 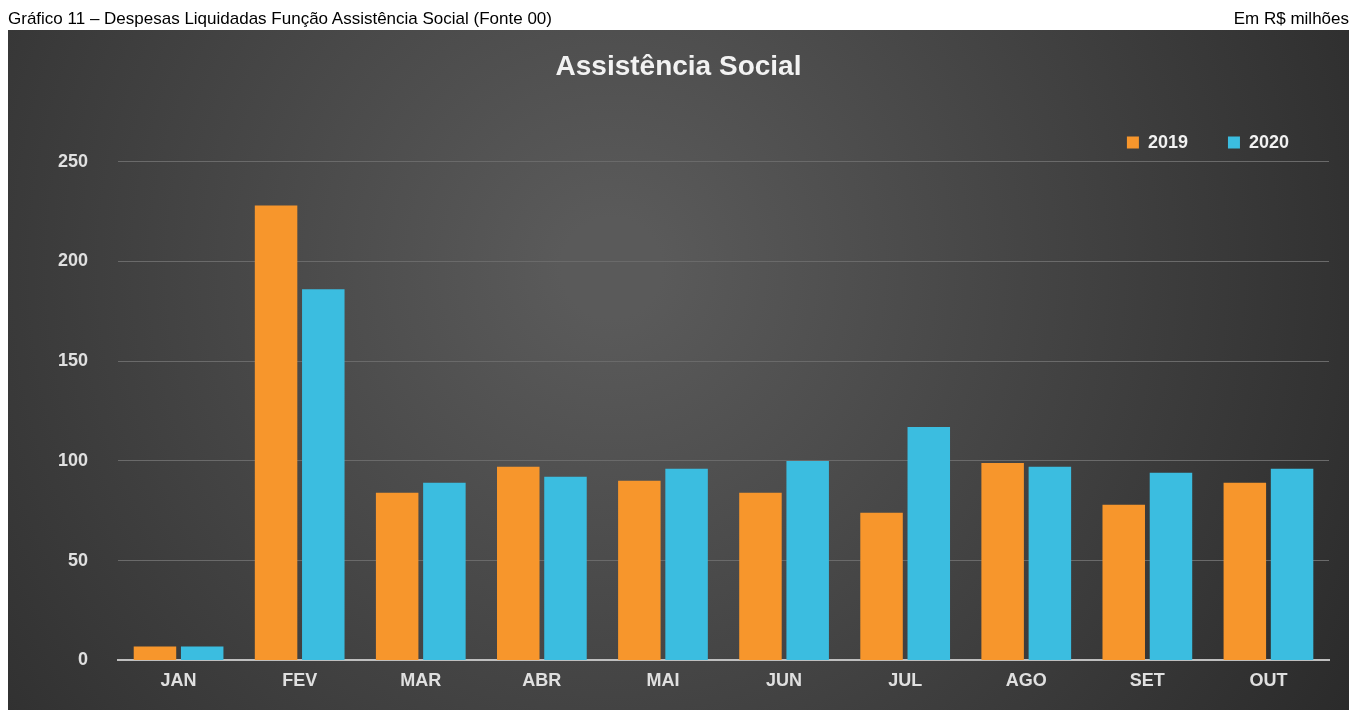 What do you see at coordinates (73, 260) in the screenshot?
I see `y-tick-label: 200` at bounding box center [73, 260].